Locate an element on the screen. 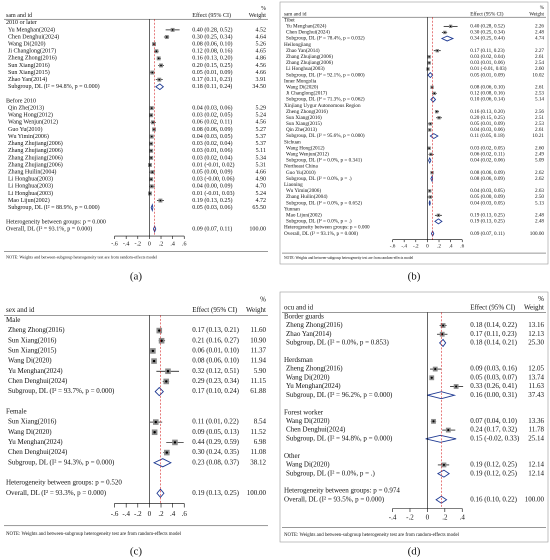 The image size is (550, 560). group-name: Before 2010 is located at coordinates (21, 100).